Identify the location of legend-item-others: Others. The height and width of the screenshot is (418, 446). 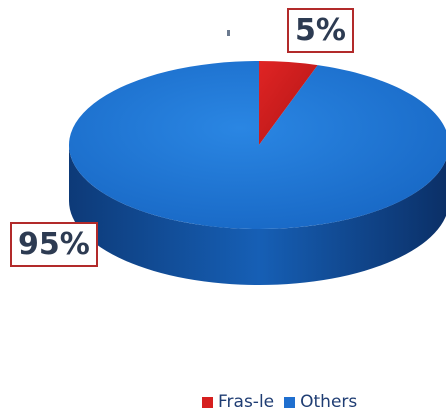
(320, 402).